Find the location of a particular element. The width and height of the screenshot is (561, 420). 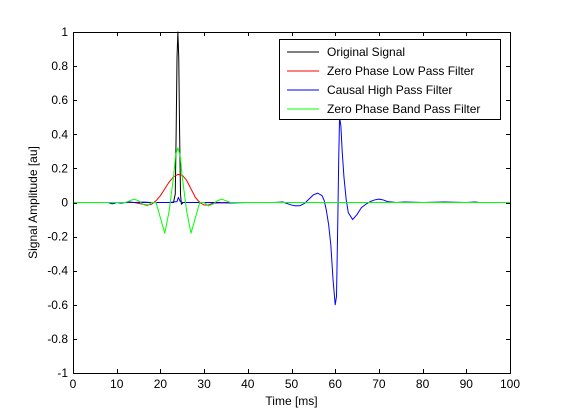

y-tick-label: 0.4 is located at coordinates (59, 134).